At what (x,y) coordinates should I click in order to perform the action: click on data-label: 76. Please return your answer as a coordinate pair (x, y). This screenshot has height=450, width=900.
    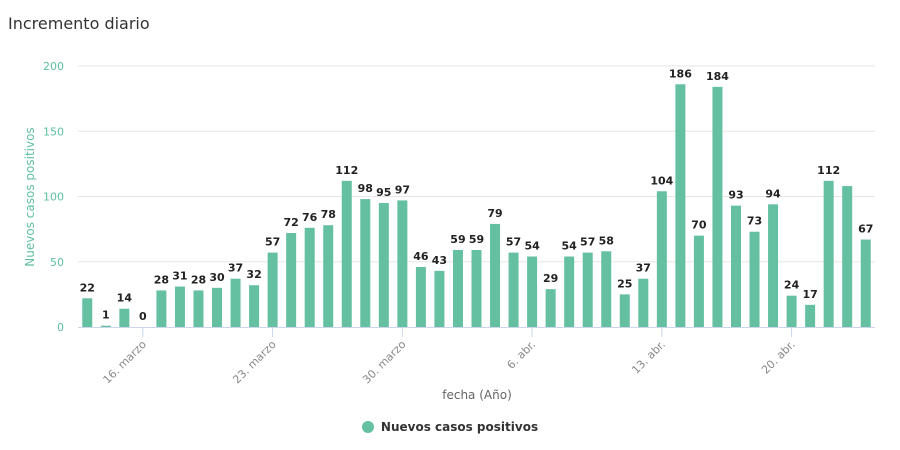
    Looking at the image, I should click on (310, 217).